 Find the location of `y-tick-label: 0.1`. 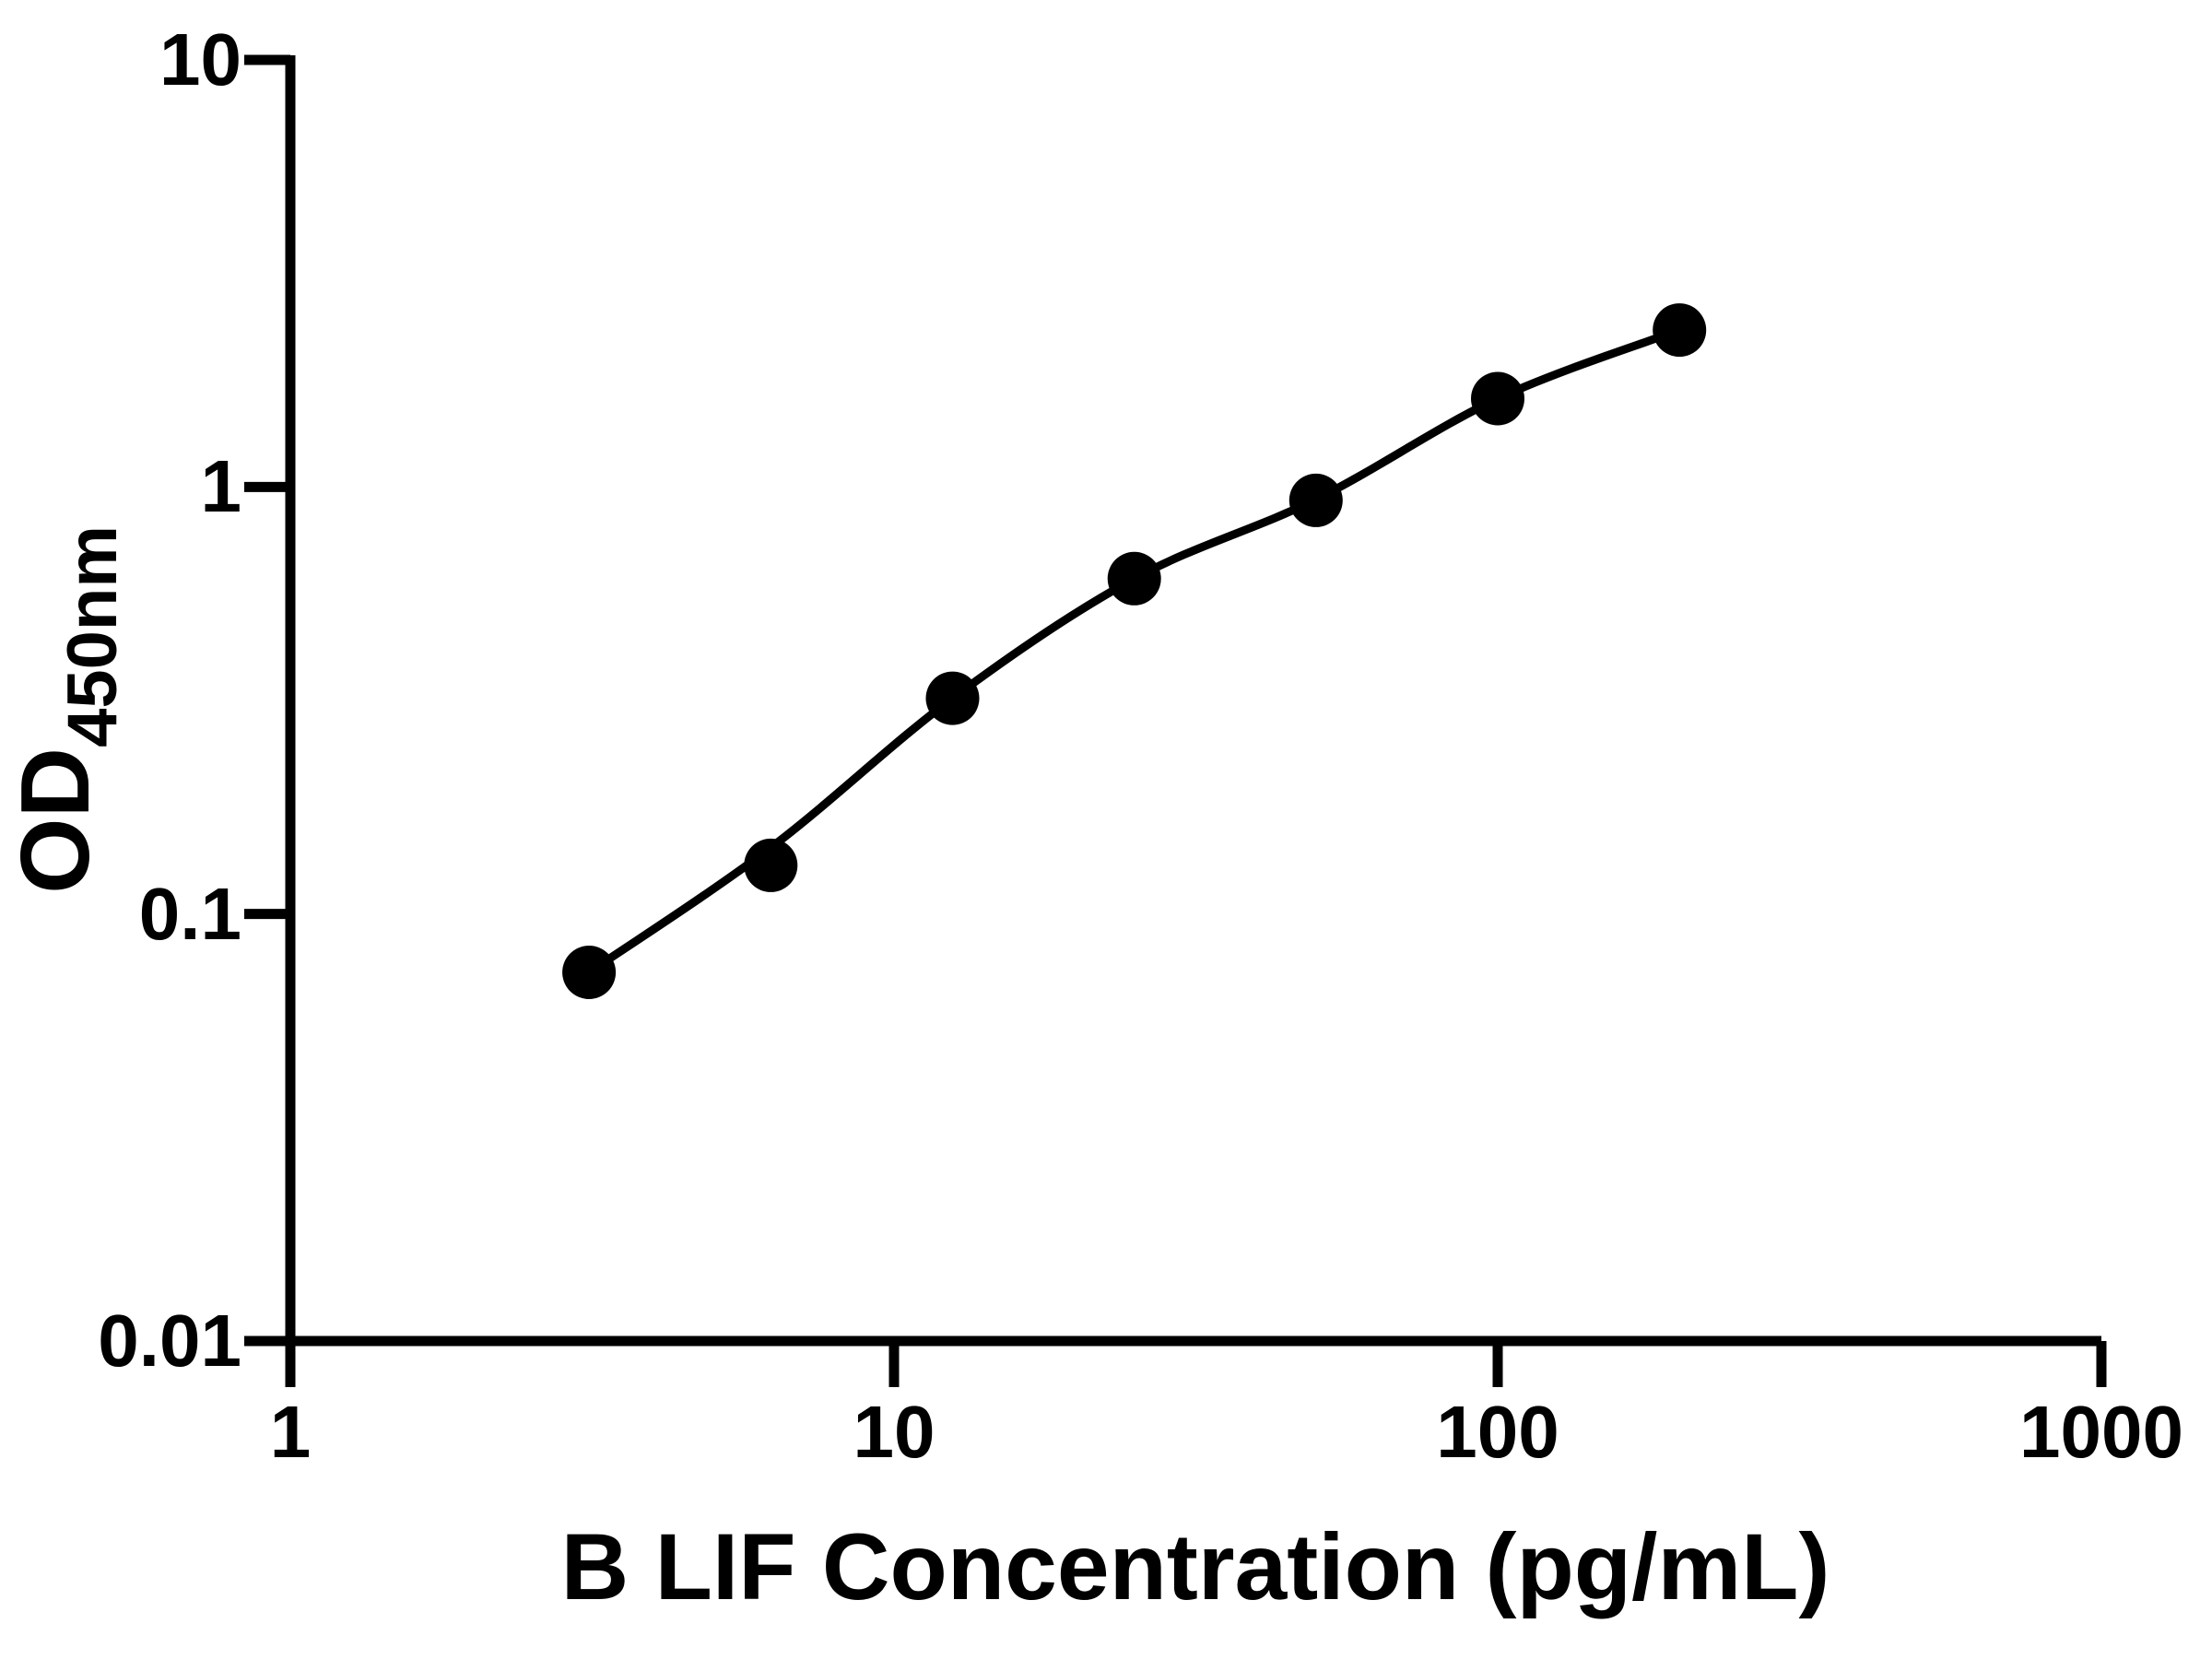

y-tick-label: 0.1 is located at coordinates (189, 913).